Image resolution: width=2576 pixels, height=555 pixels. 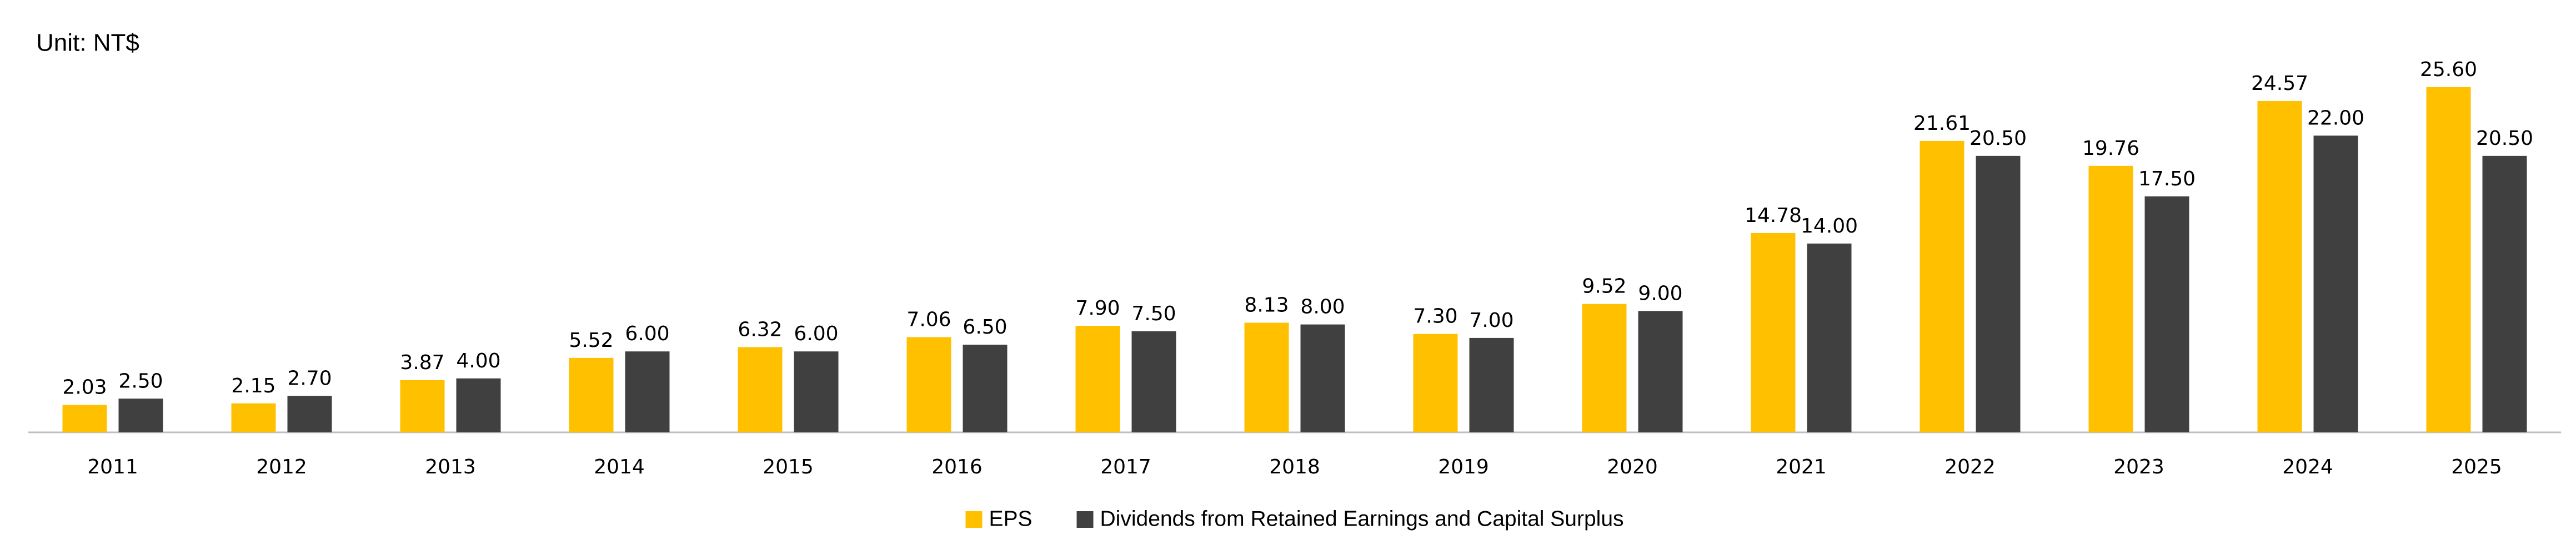 I want to click on value-label: 7.00, so click(x=1491, y=320).